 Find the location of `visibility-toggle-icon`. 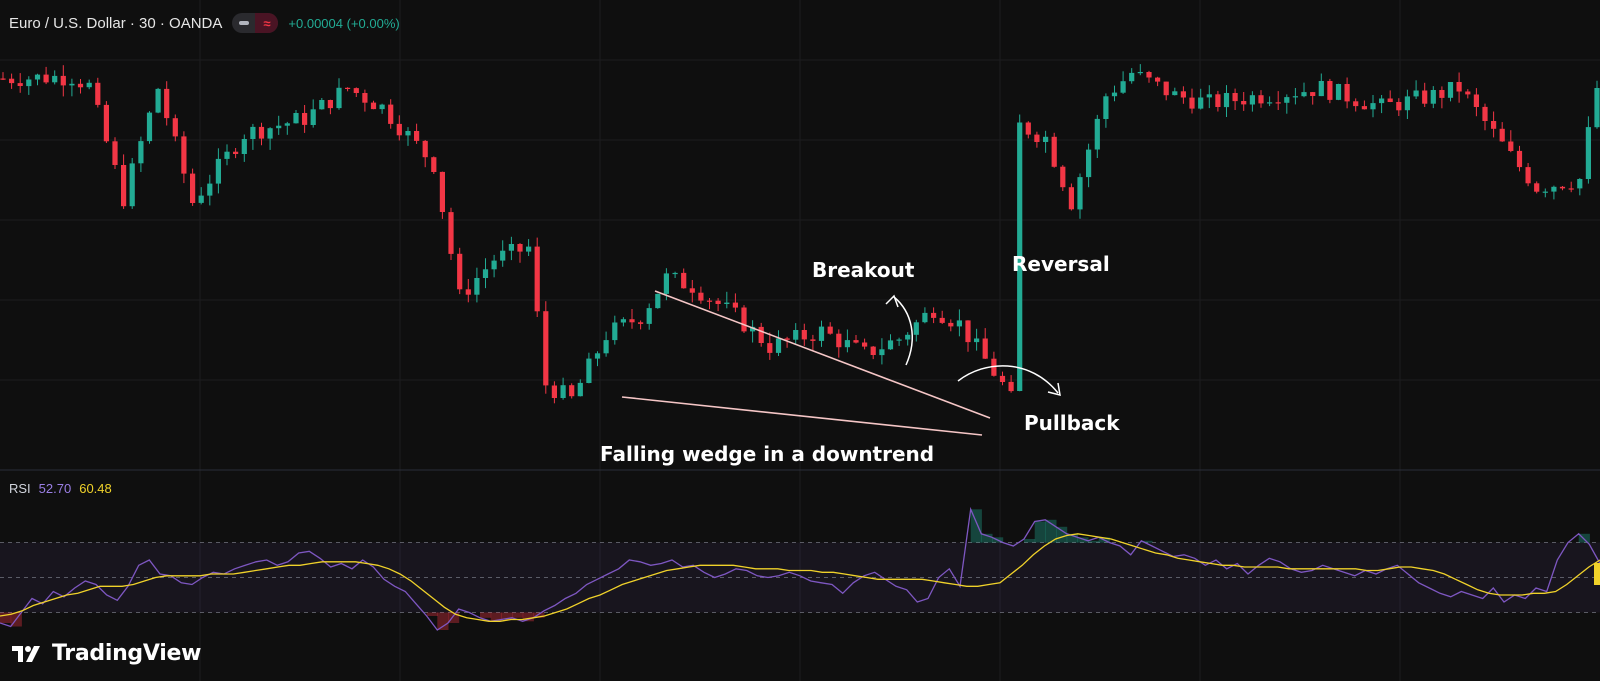

visibility-toggle-icon is located at coordinates (243, 23).